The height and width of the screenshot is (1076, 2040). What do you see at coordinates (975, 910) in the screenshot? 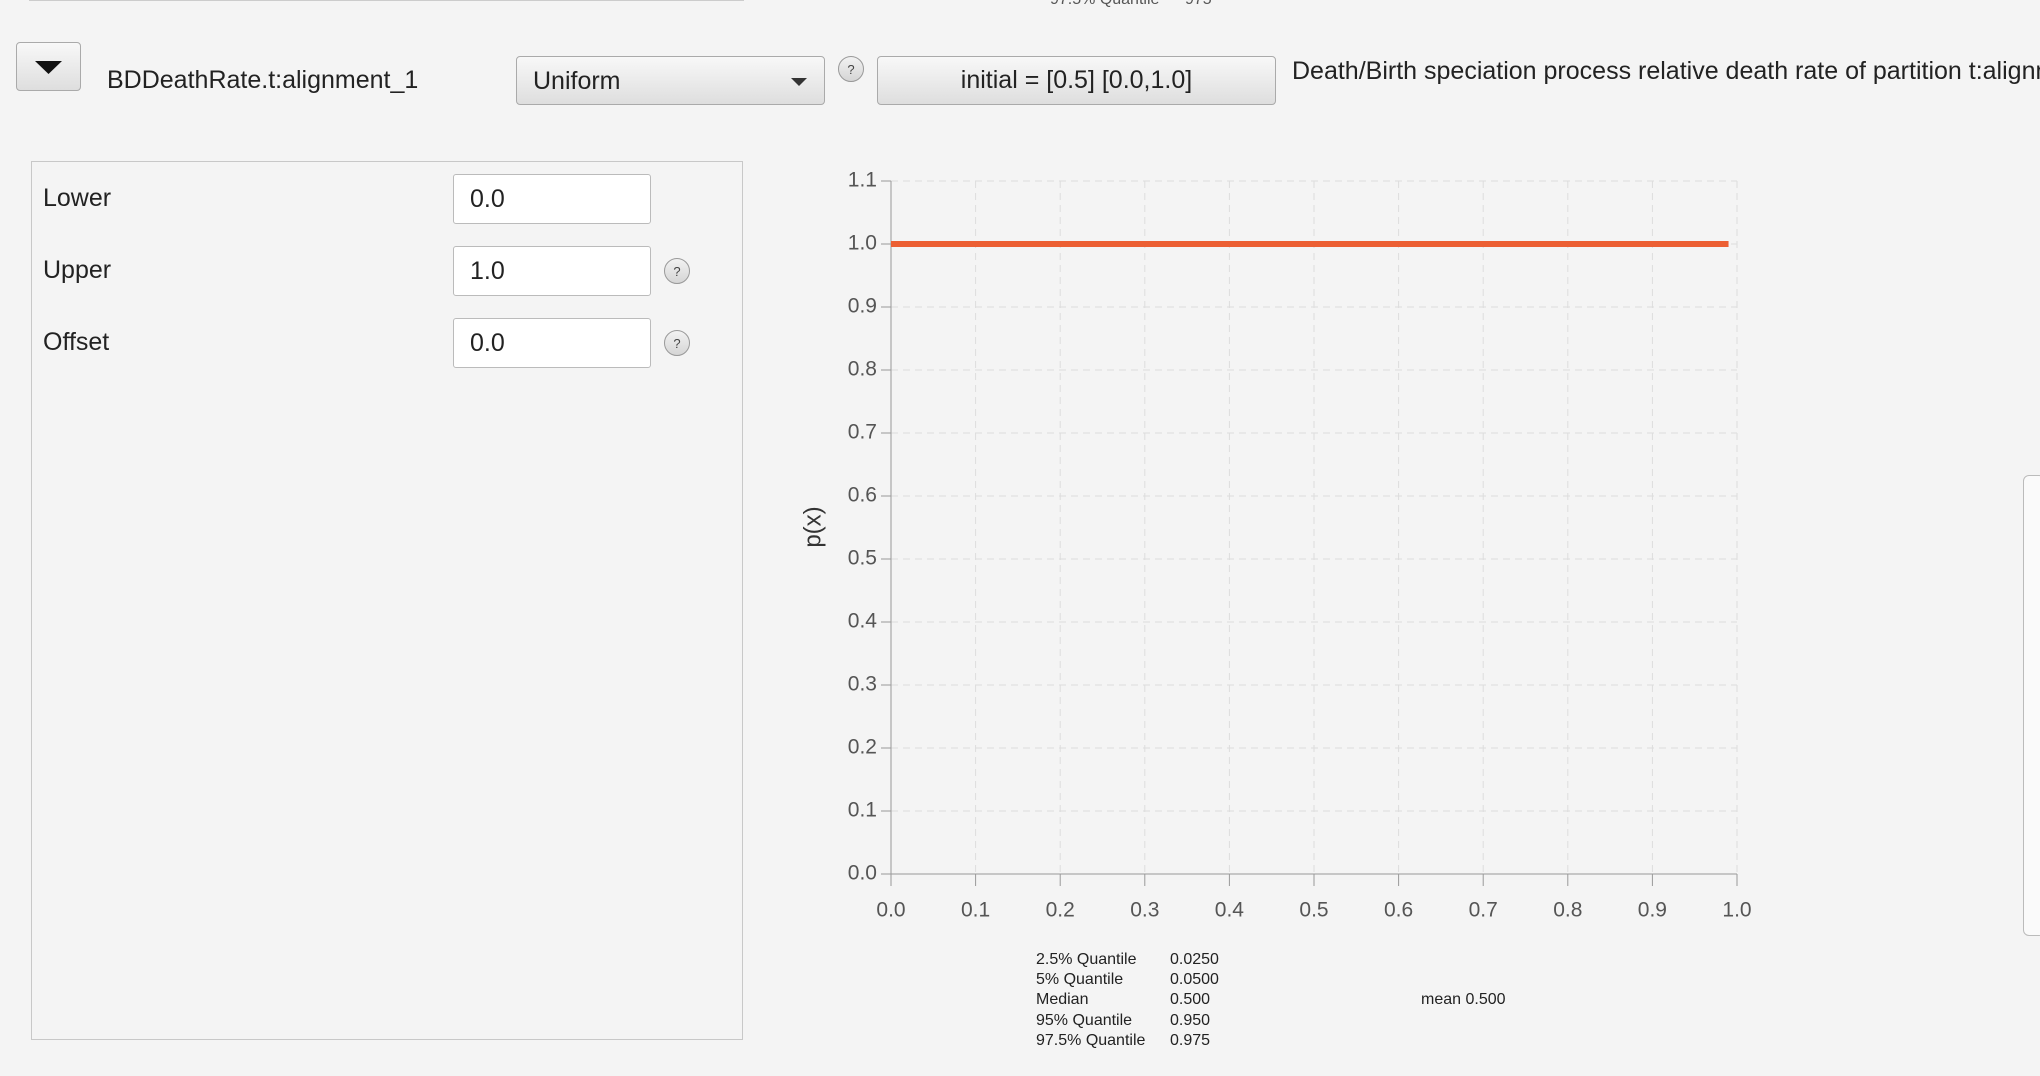
I see `x-tick-label: 0.1` at bounding box center [975, 910].